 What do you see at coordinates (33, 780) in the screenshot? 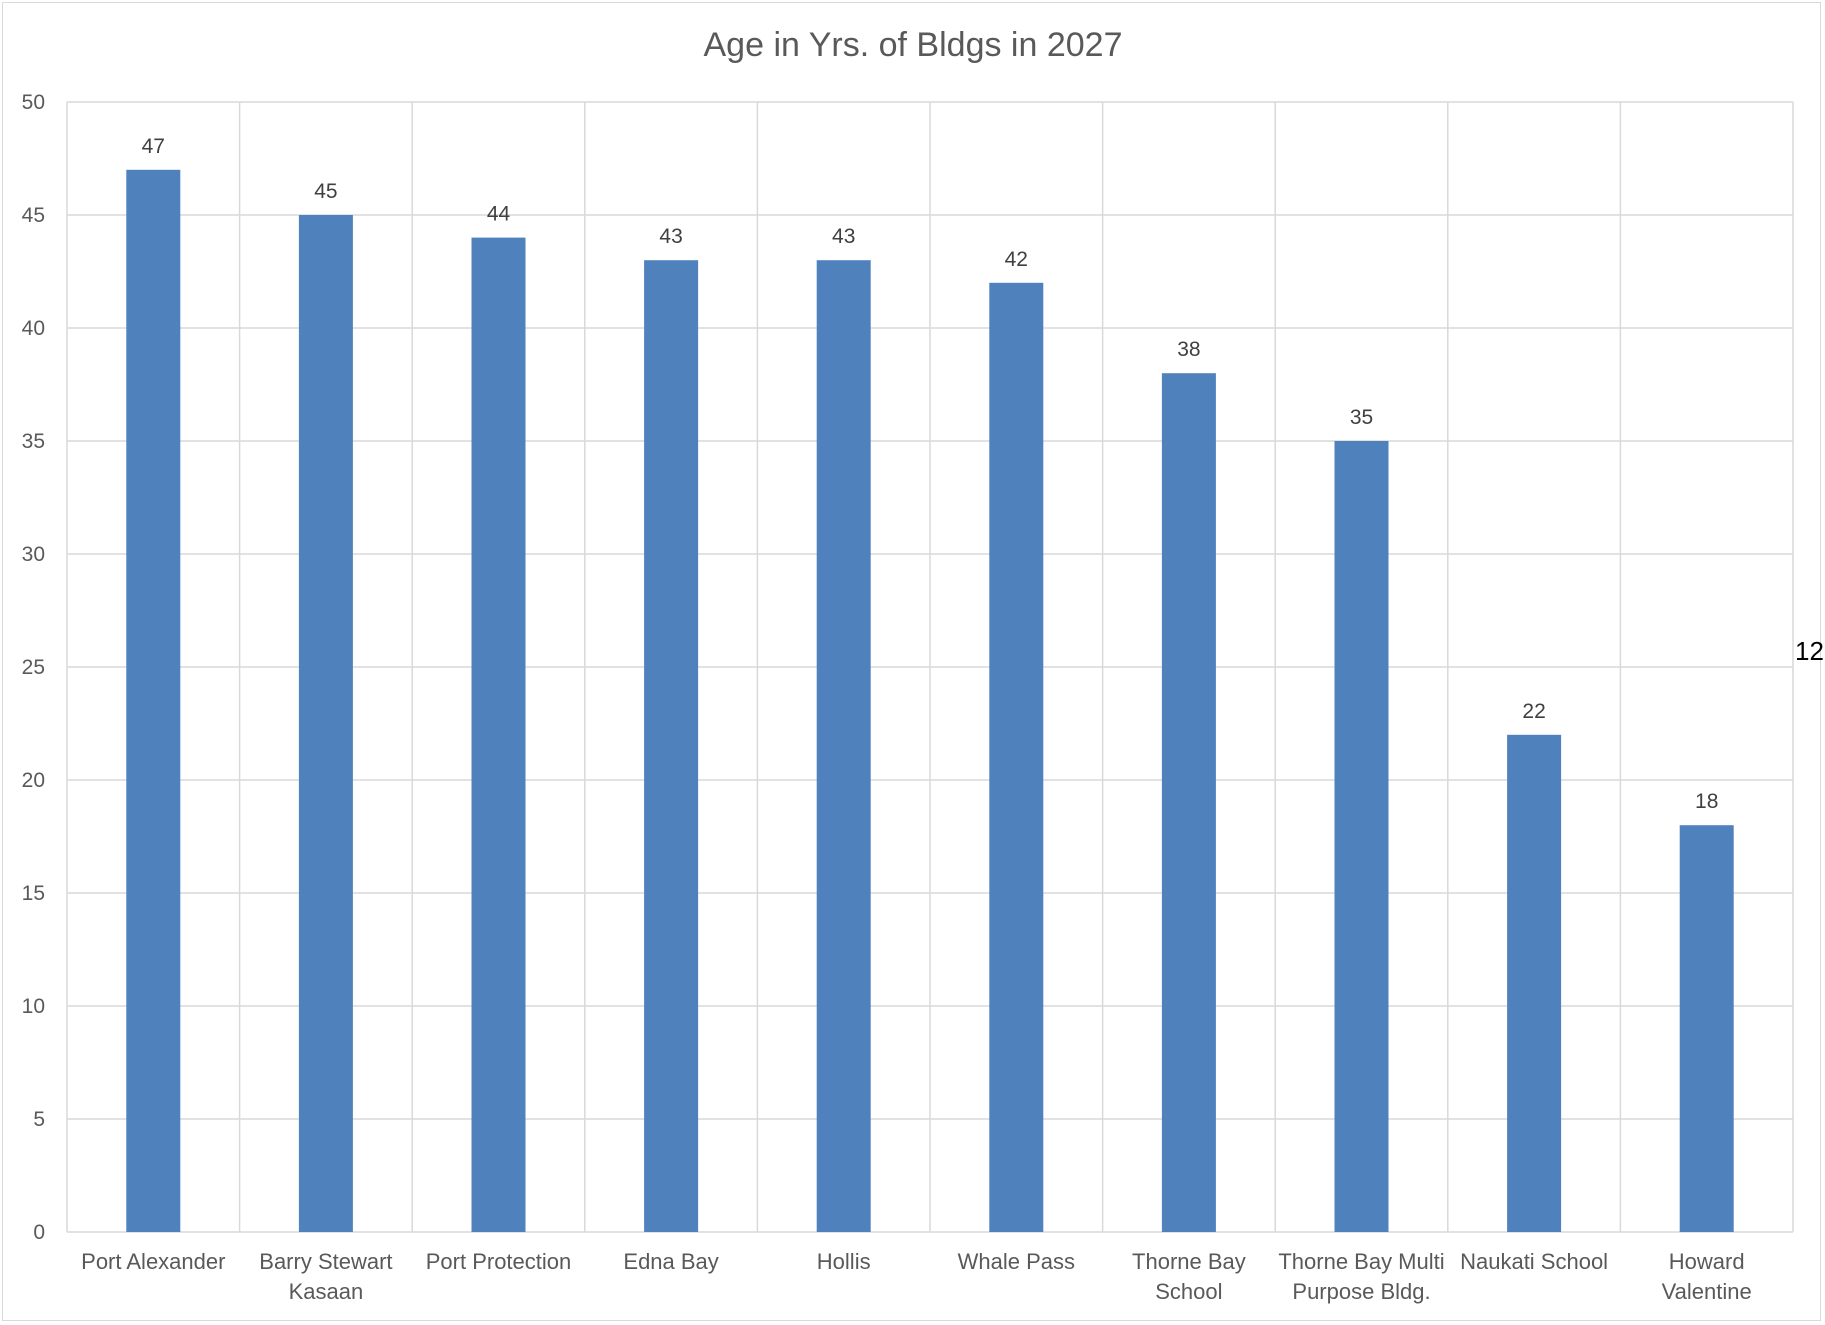
I see `y-tick-label: 20` at bounding box center [33, 780].